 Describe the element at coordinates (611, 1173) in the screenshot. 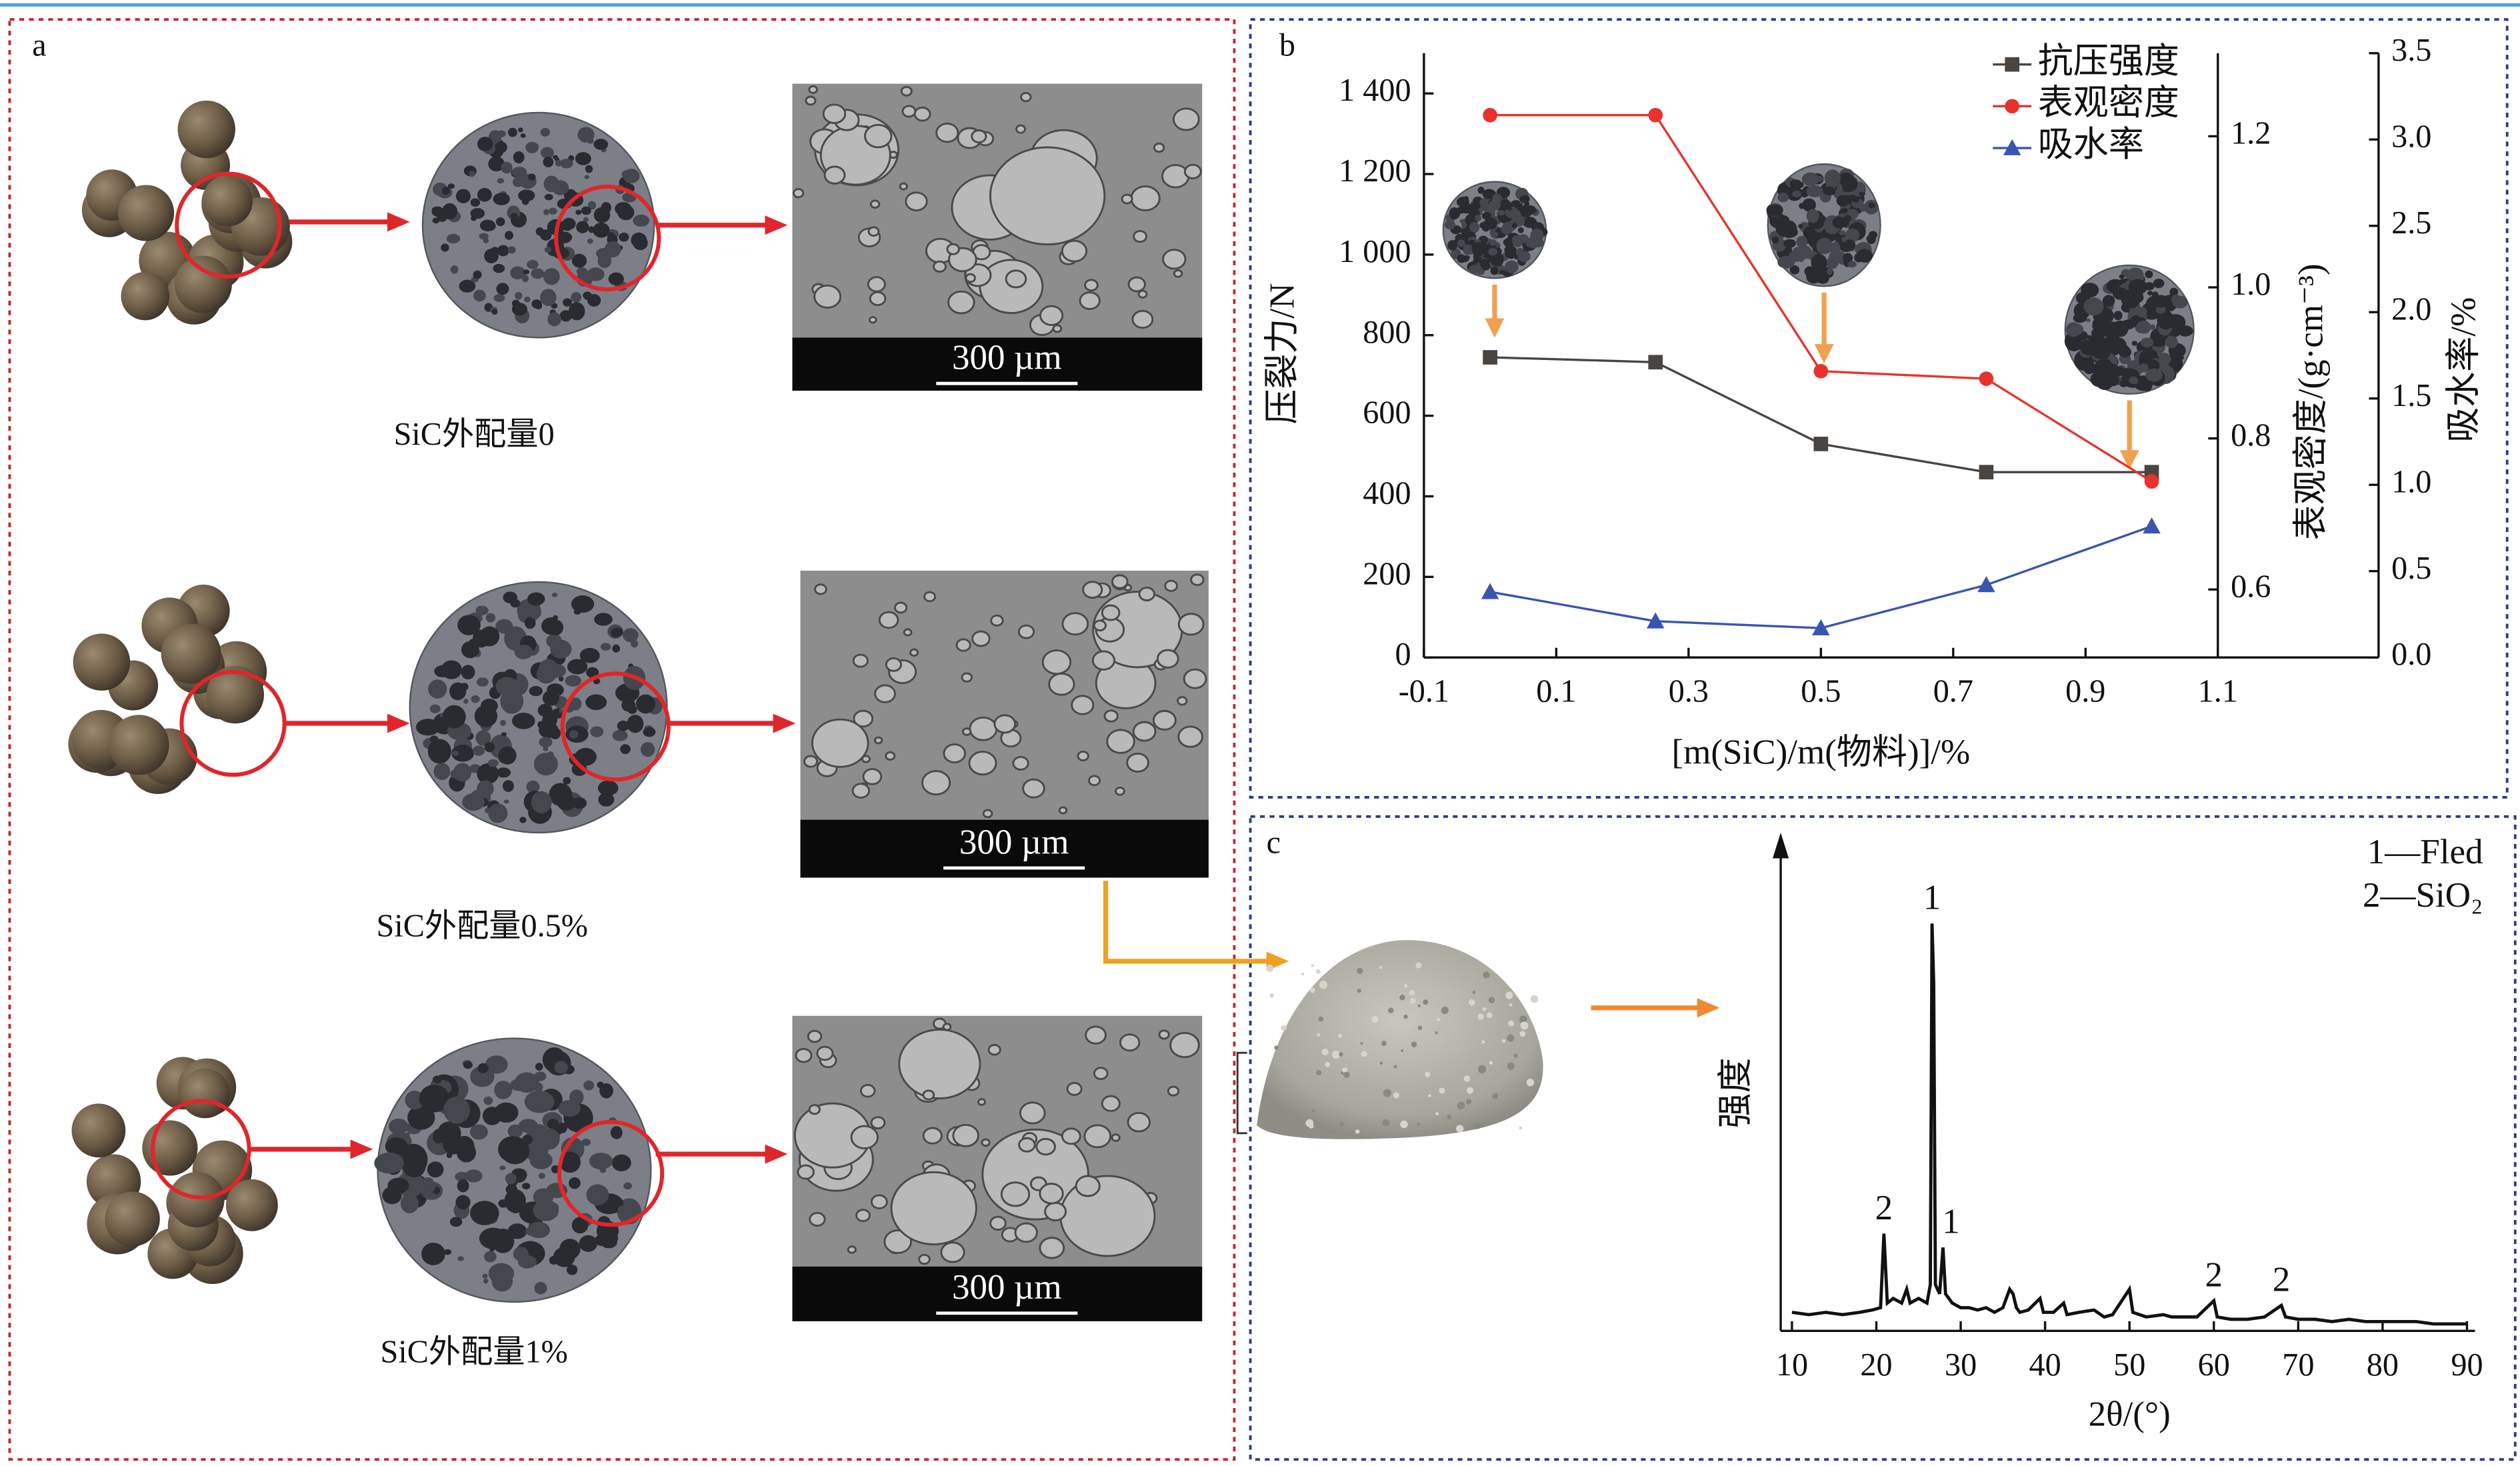

I see `highlight-ring` at that location.